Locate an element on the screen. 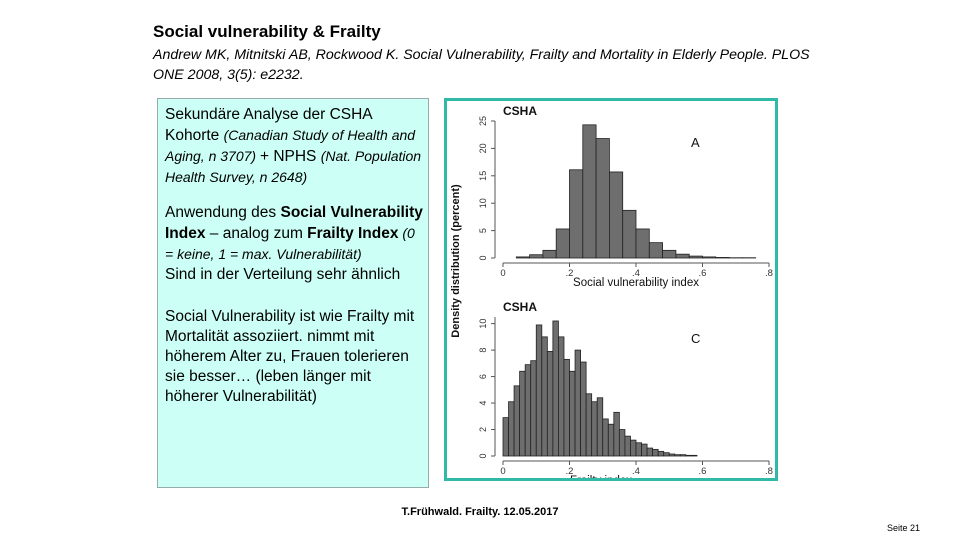 The height and width of the screenshot is (540, 960). panel-label: A is located at coordinates (695, 142).